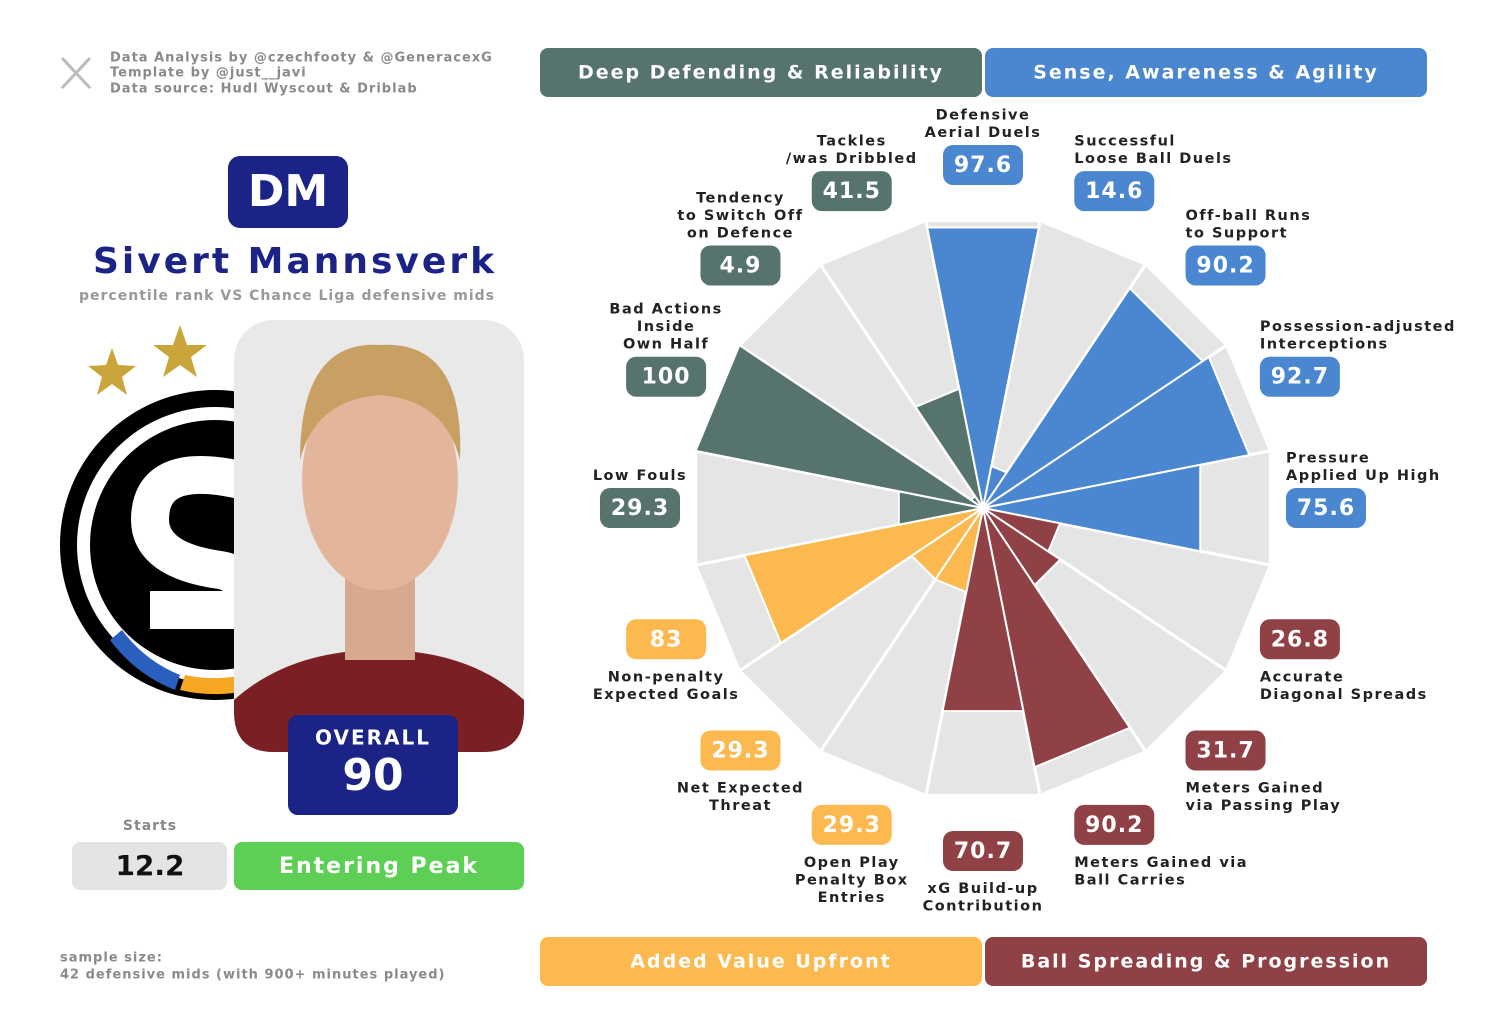 This screenshot has height=1034, width=1500. What do you see at coordinates (982, 889) in the screenshot?
I see `category-label: xG Build-up` at bounding box center [982, 889].